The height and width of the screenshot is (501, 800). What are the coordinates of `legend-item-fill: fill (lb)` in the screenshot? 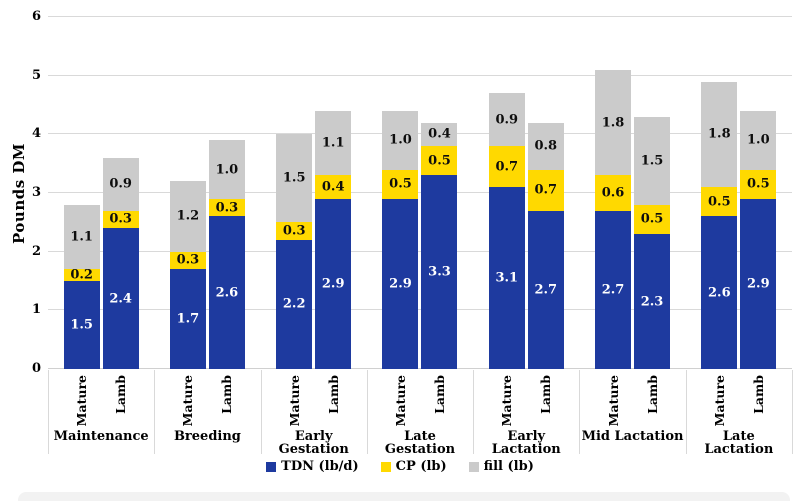 It's located at (501, 466).